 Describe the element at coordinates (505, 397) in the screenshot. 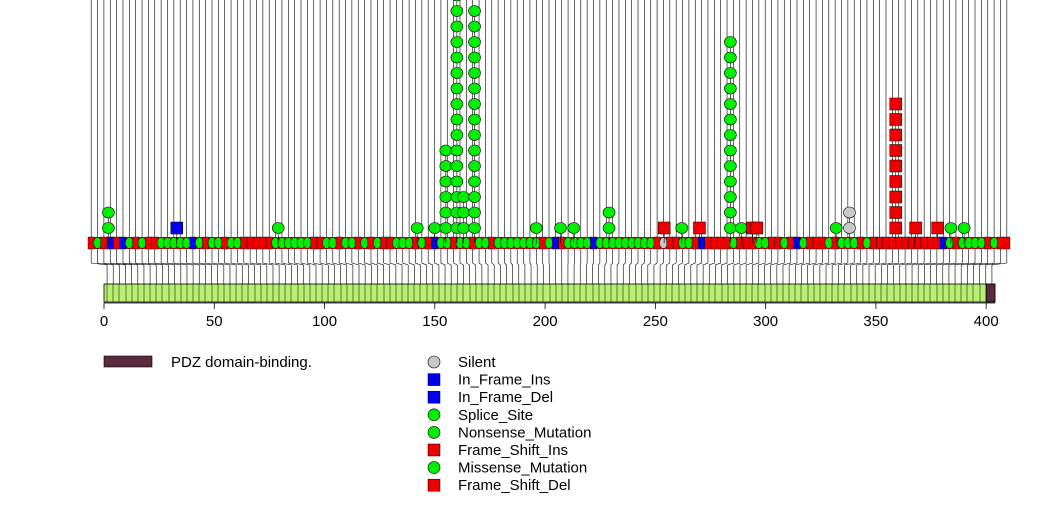

I see `legend-class-label: In_Frame_Del` at that location.